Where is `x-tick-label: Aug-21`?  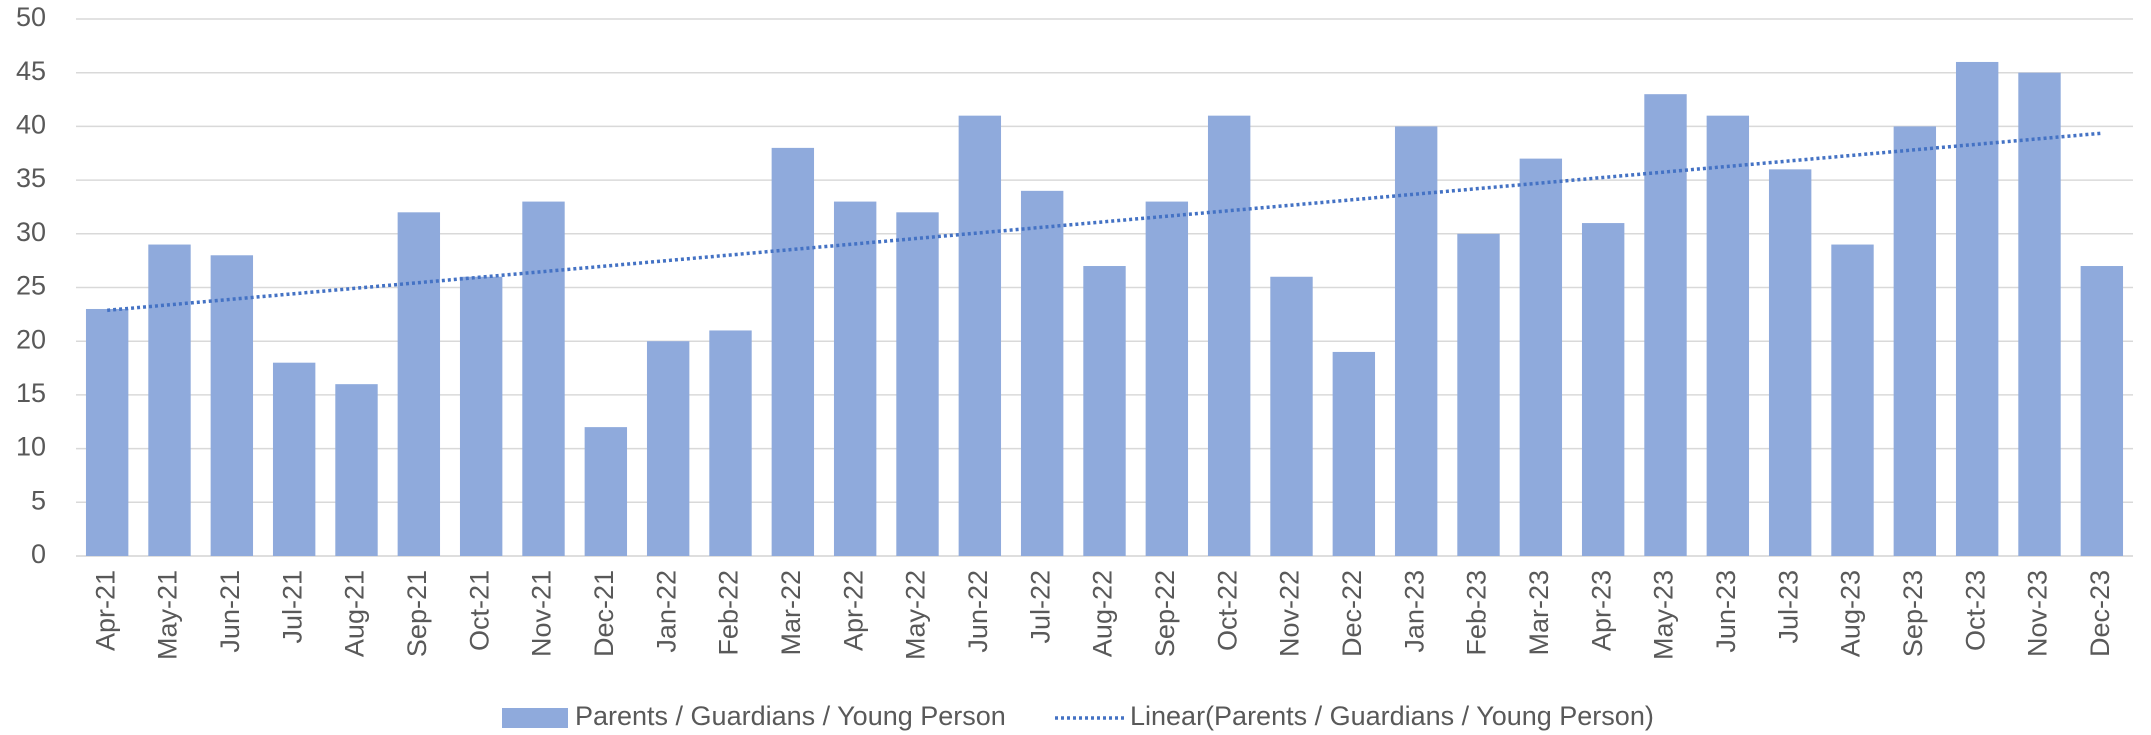 x-tick-label: Aug-21 is located at coordinates (355, 613).